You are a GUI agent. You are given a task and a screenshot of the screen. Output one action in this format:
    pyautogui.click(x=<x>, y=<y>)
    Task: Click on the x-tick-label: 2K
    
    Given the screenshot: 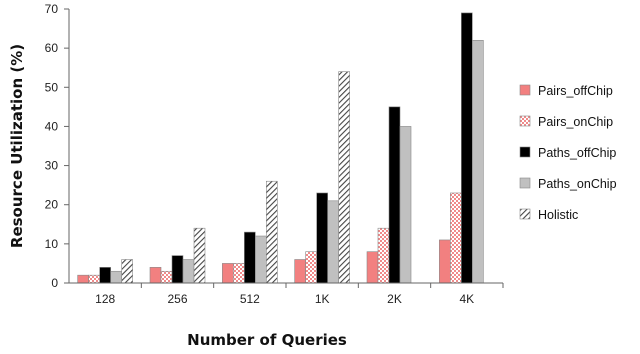 What is the action you would take?
    pyautogui.click(x=394, y=299)
    